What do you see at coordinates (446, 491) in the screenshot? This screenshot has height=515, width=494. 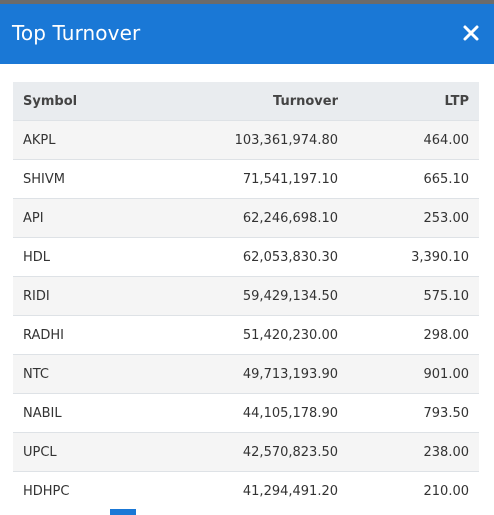 I see `ltp-cell: 210.00` at bounding box center [446, 491].